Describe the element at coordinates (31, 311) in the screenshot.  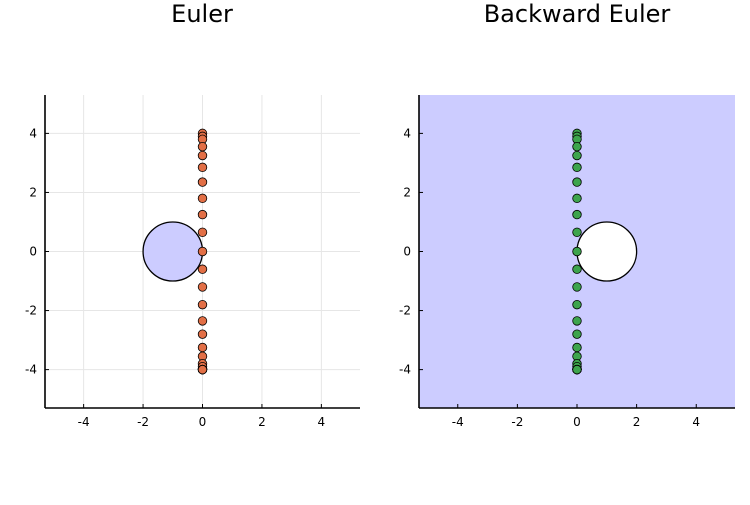
I see `euler-y-tick-label: -2` at that location.